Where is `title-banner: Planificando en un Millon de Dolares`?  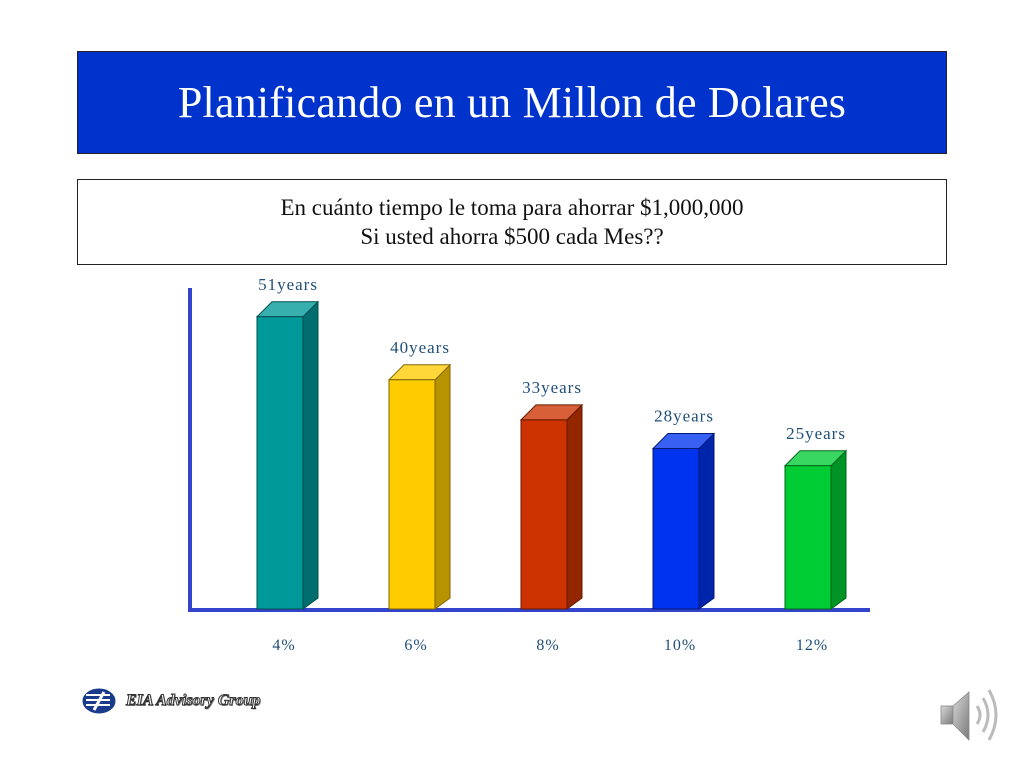 title-banner: Planificando en un Millon de Dolares is located at coordinates (512, 102).